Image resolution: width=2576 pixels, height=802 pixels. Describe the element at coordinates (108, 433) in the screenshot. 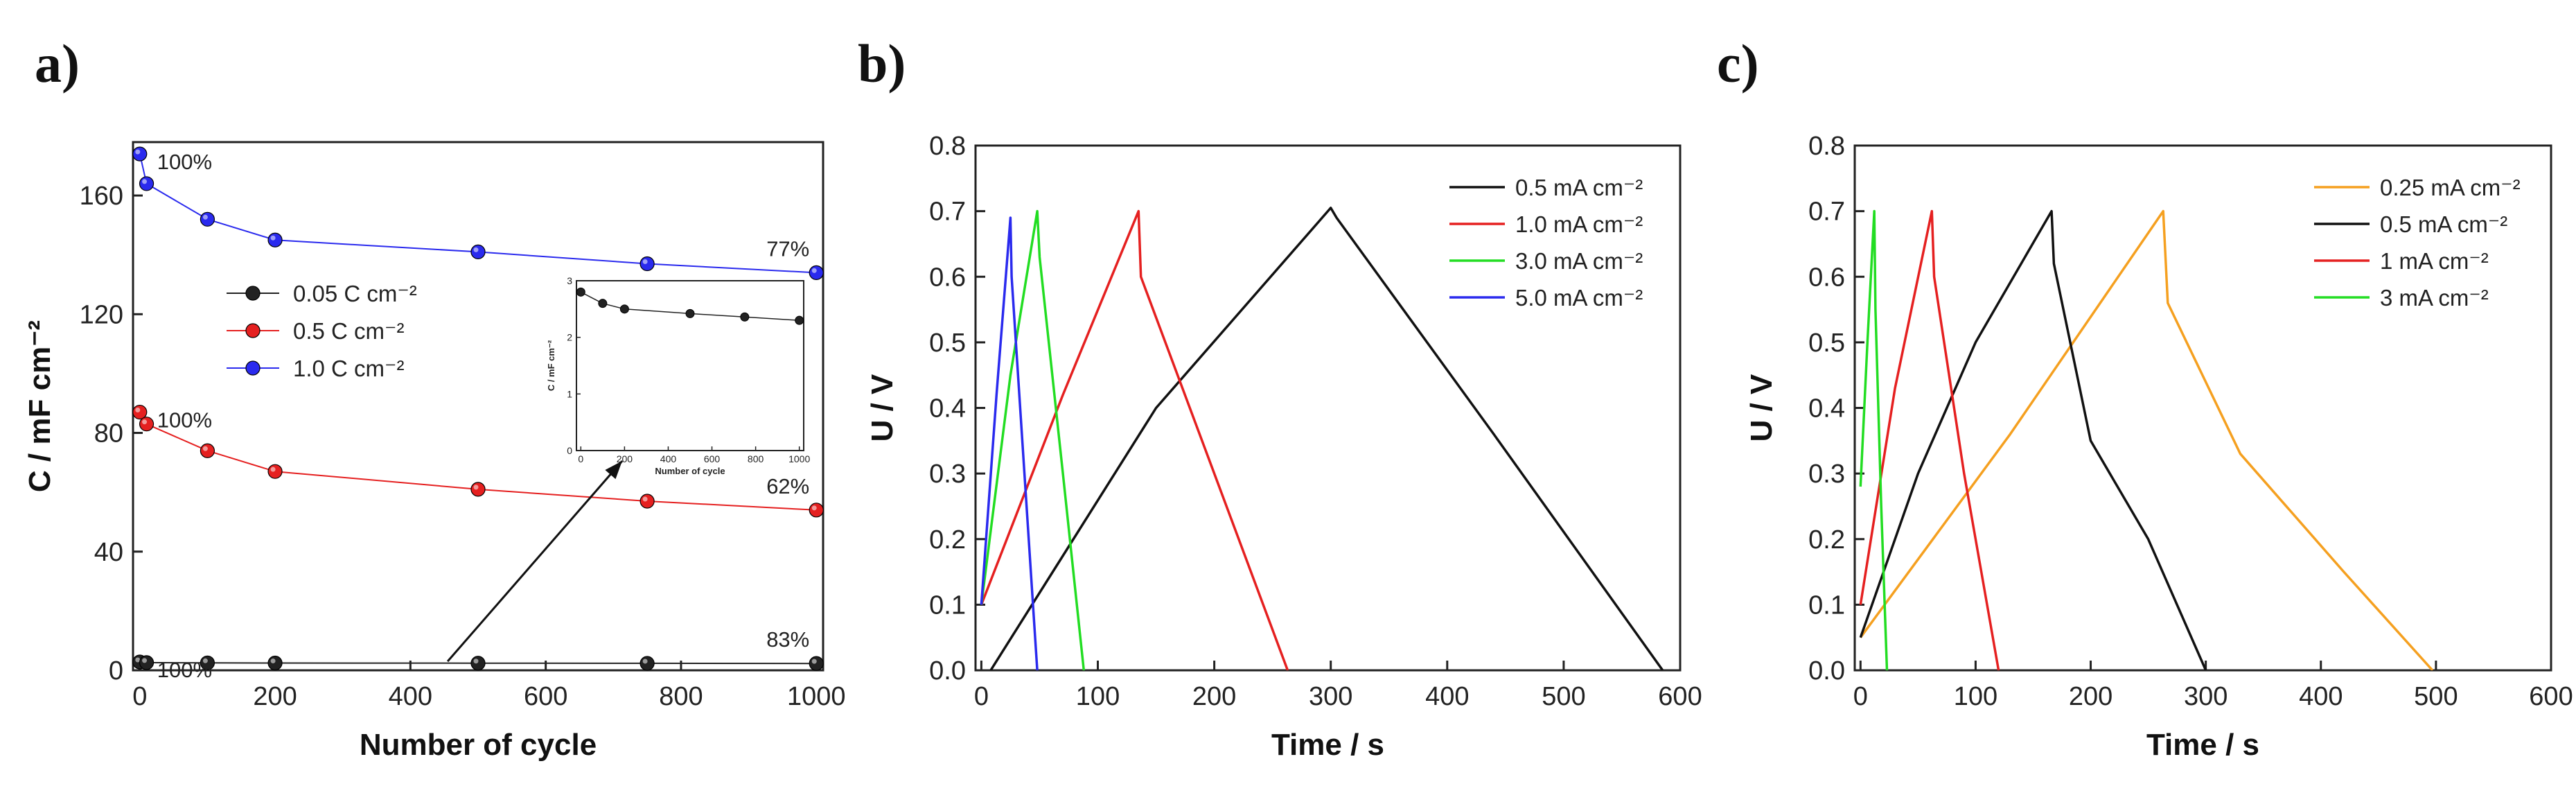

I see `panel-a-ytick-label: 80` at that location.